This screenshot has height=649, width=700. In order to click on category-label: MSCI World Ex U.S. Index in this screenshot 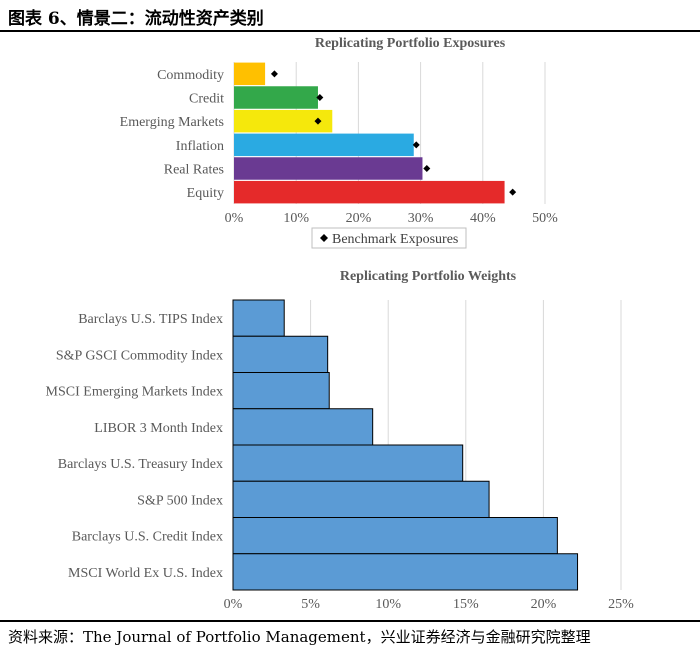, I will do `click(145, 573)`.